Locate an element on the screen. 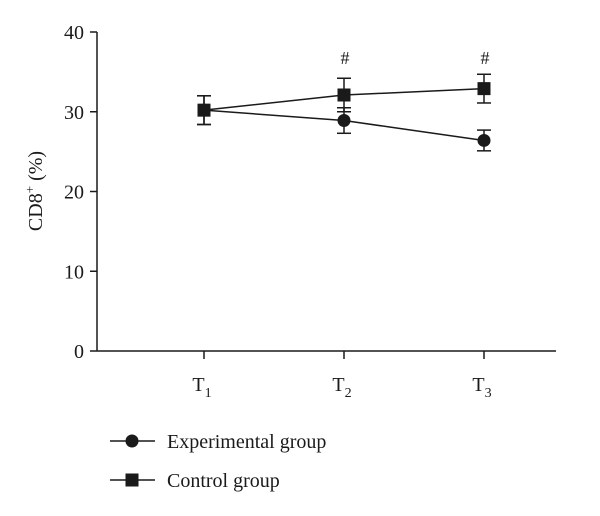 The image size is (600, 516). legend-item: Control group is located at coordinates (195, 481).